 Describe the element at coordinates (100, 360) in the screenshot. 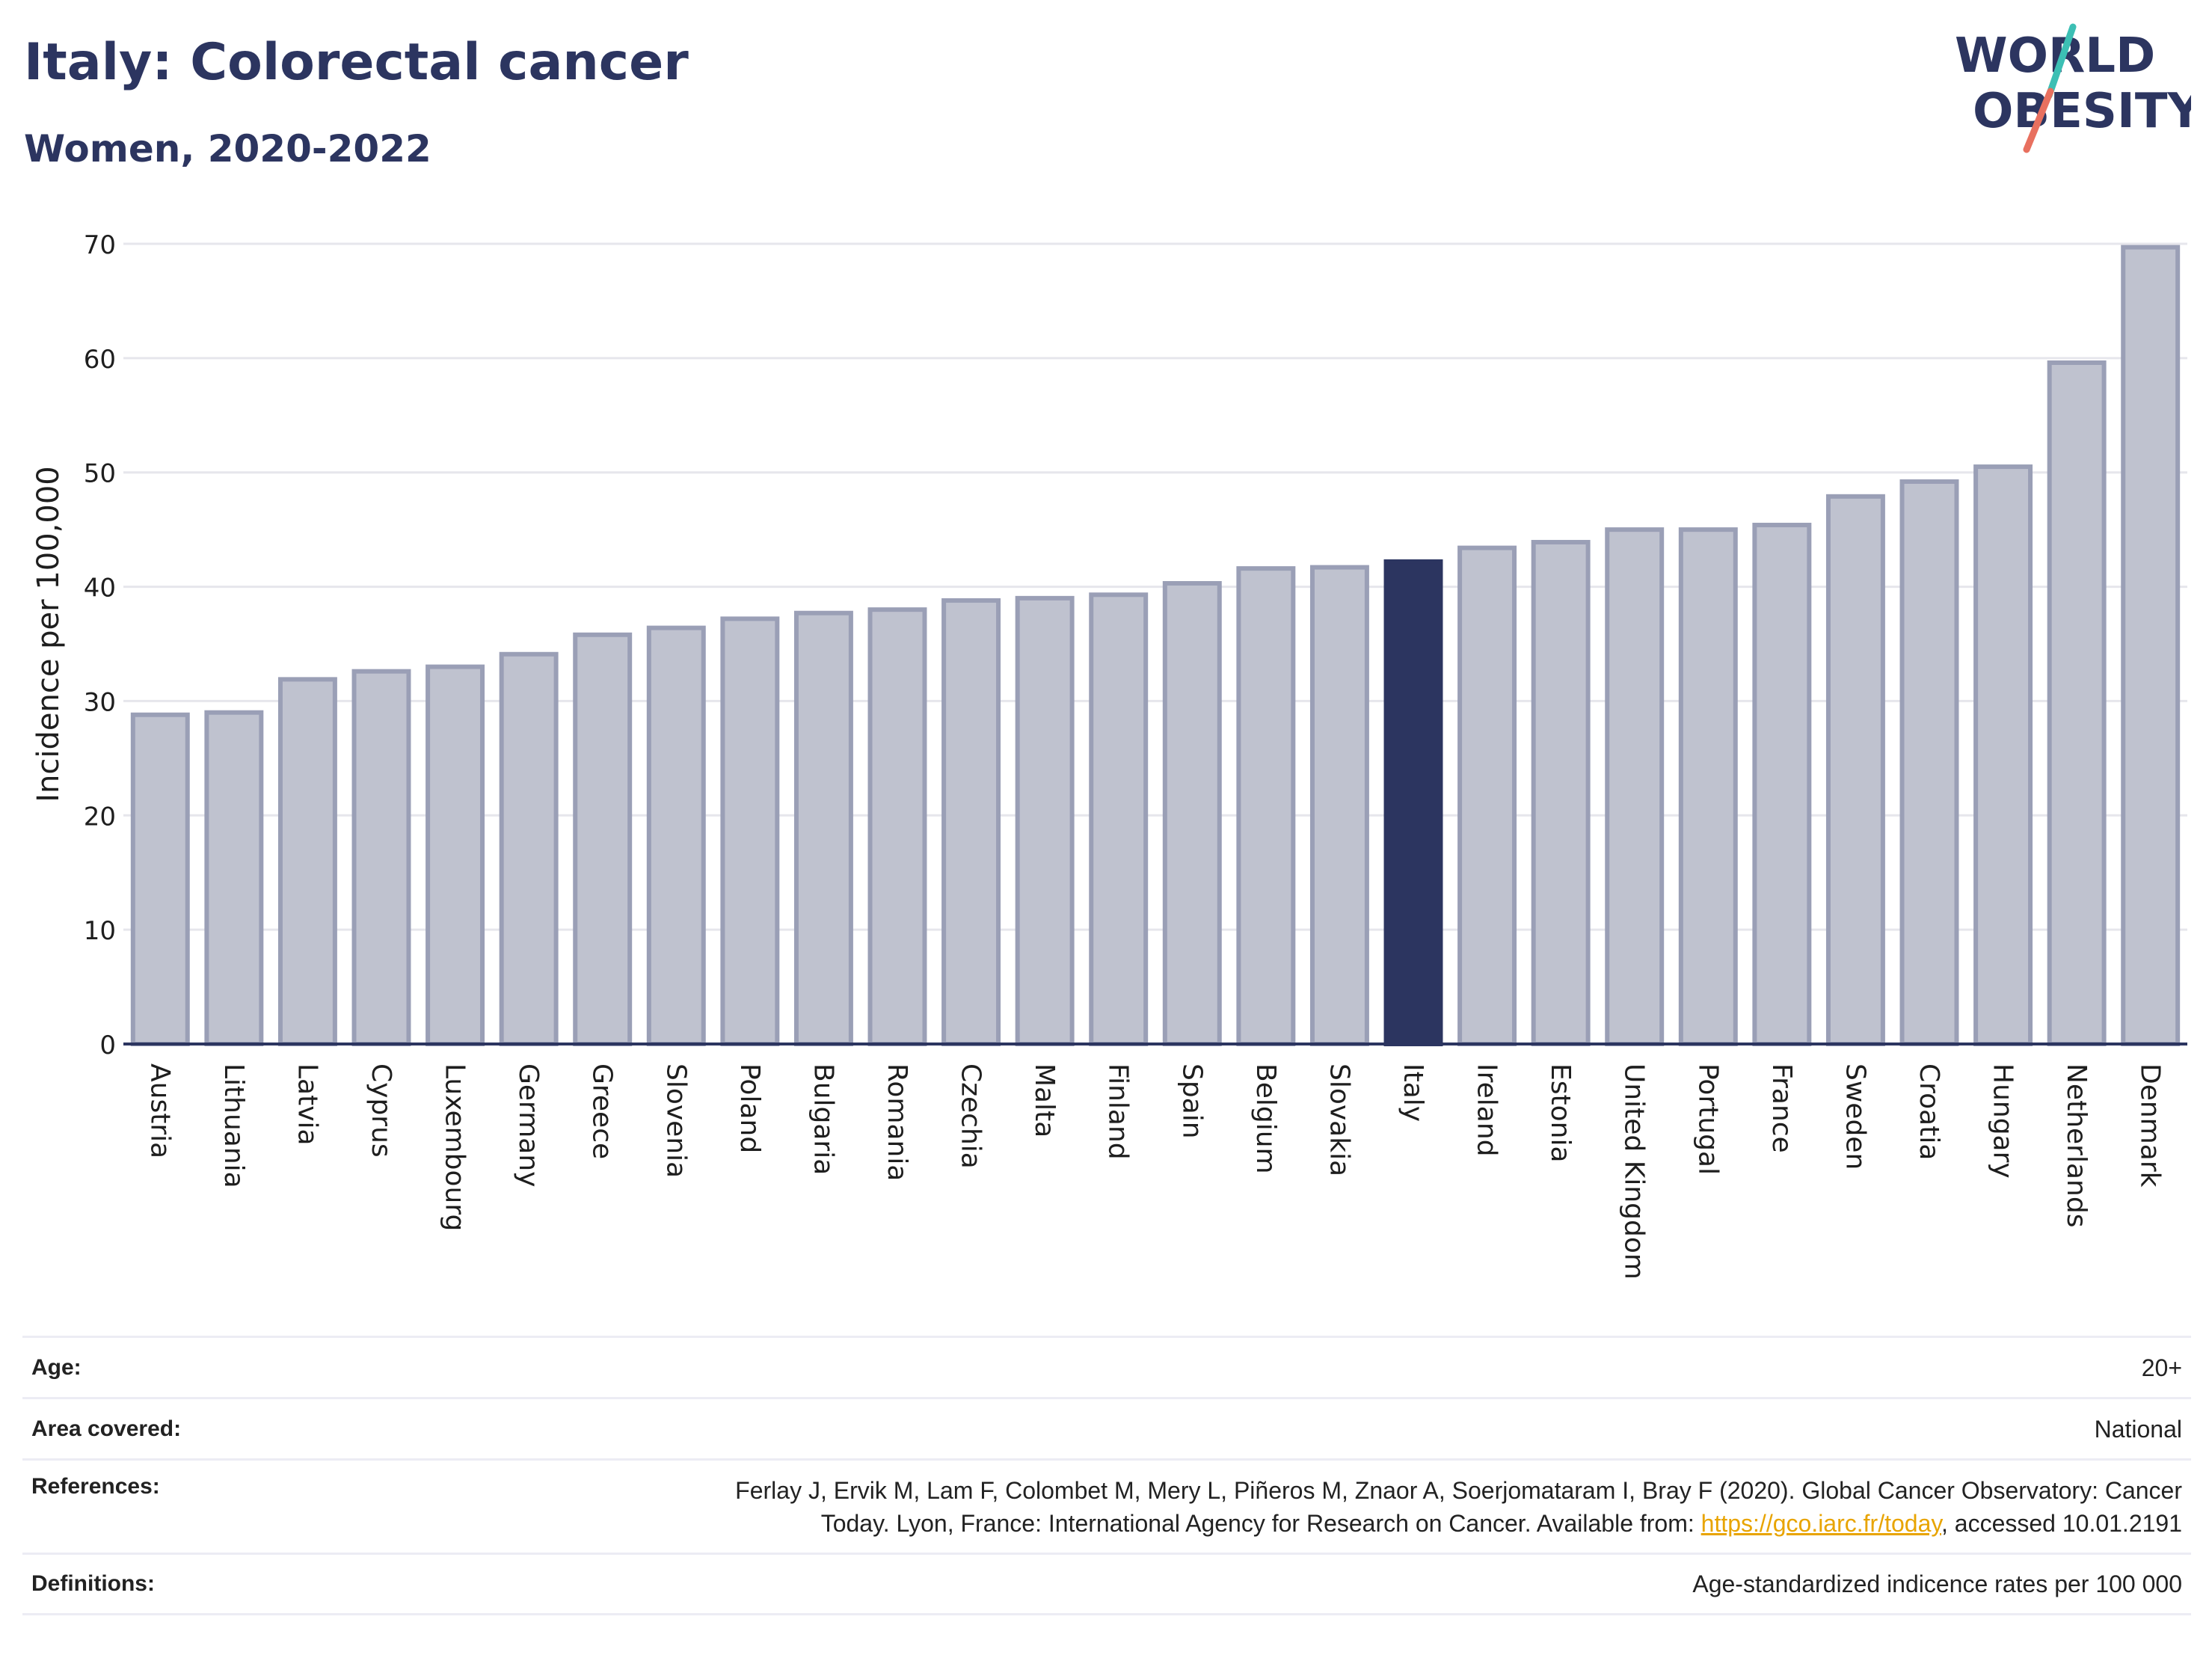

I see `y-tick-label: 60` at that location.